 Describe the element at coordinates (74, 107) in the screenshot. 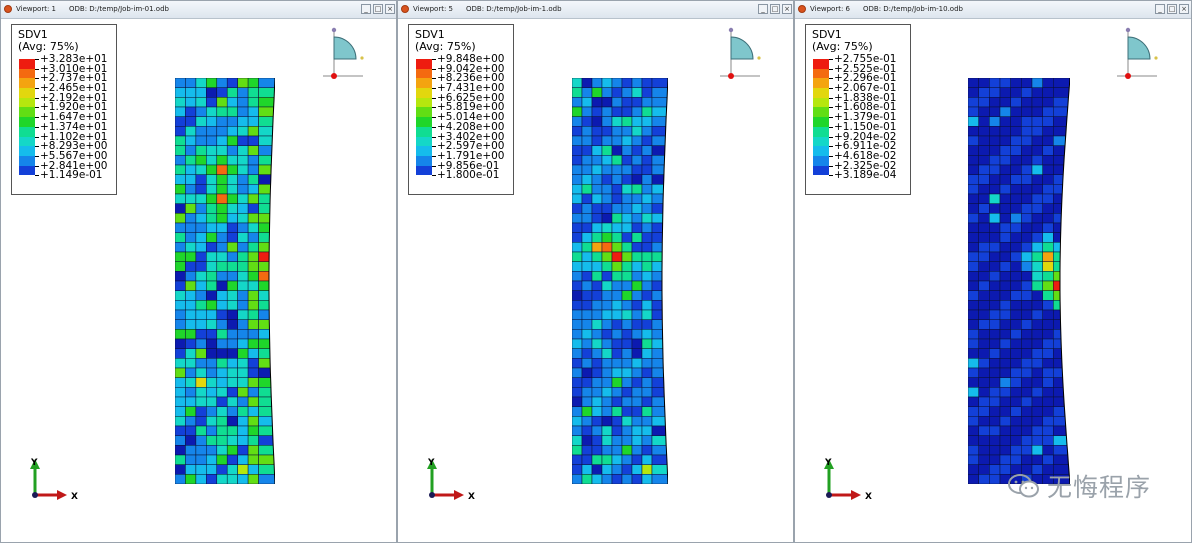

I see `legend-value: +1.920e+01` at that location.